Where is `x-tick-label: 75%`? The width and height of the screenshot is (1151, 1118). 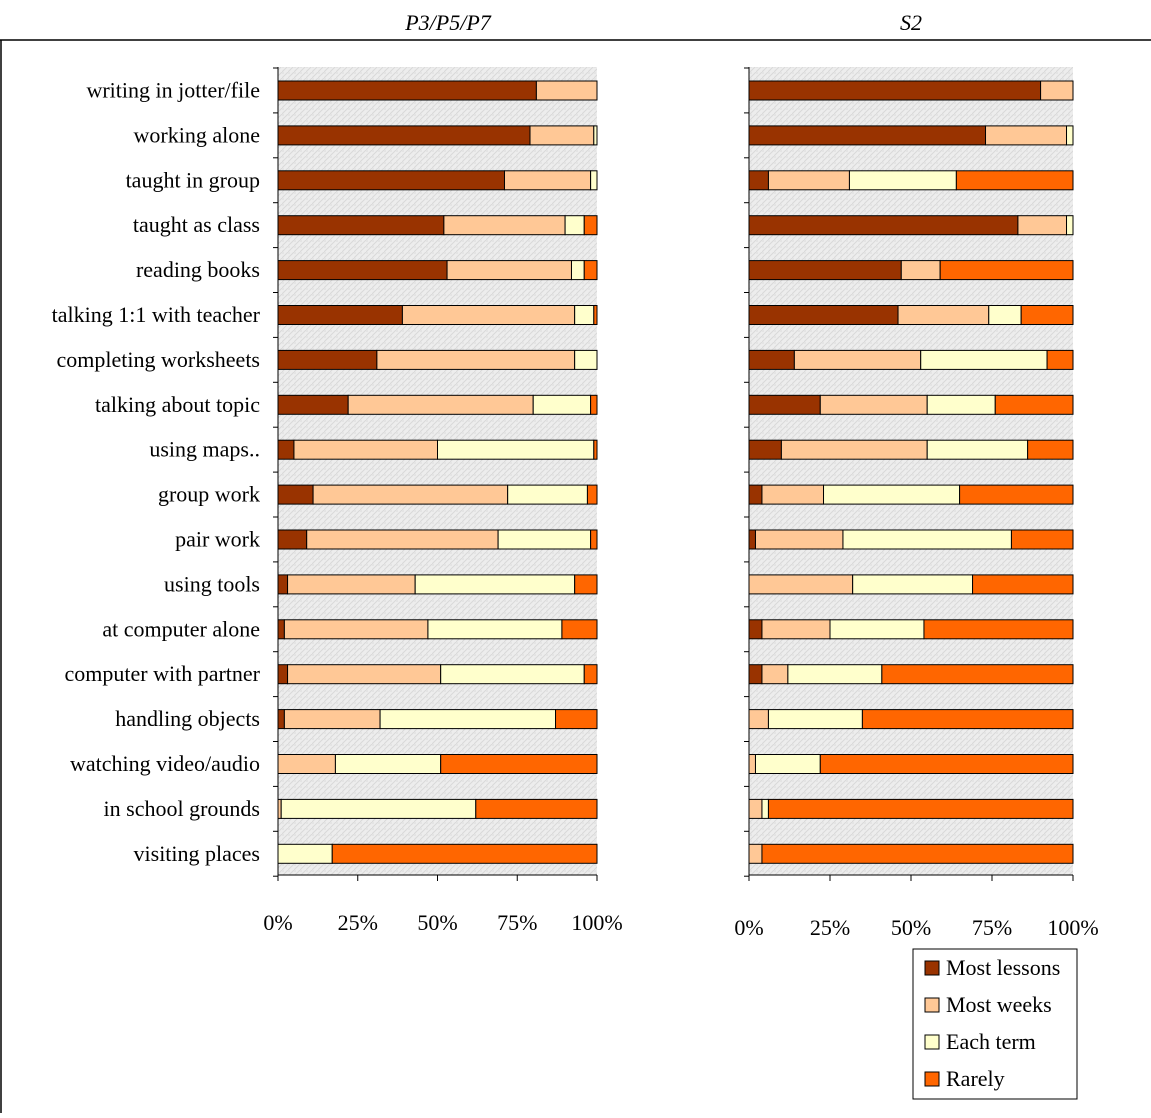 x-tick-label: 75% is located at coordinates (517, 922).